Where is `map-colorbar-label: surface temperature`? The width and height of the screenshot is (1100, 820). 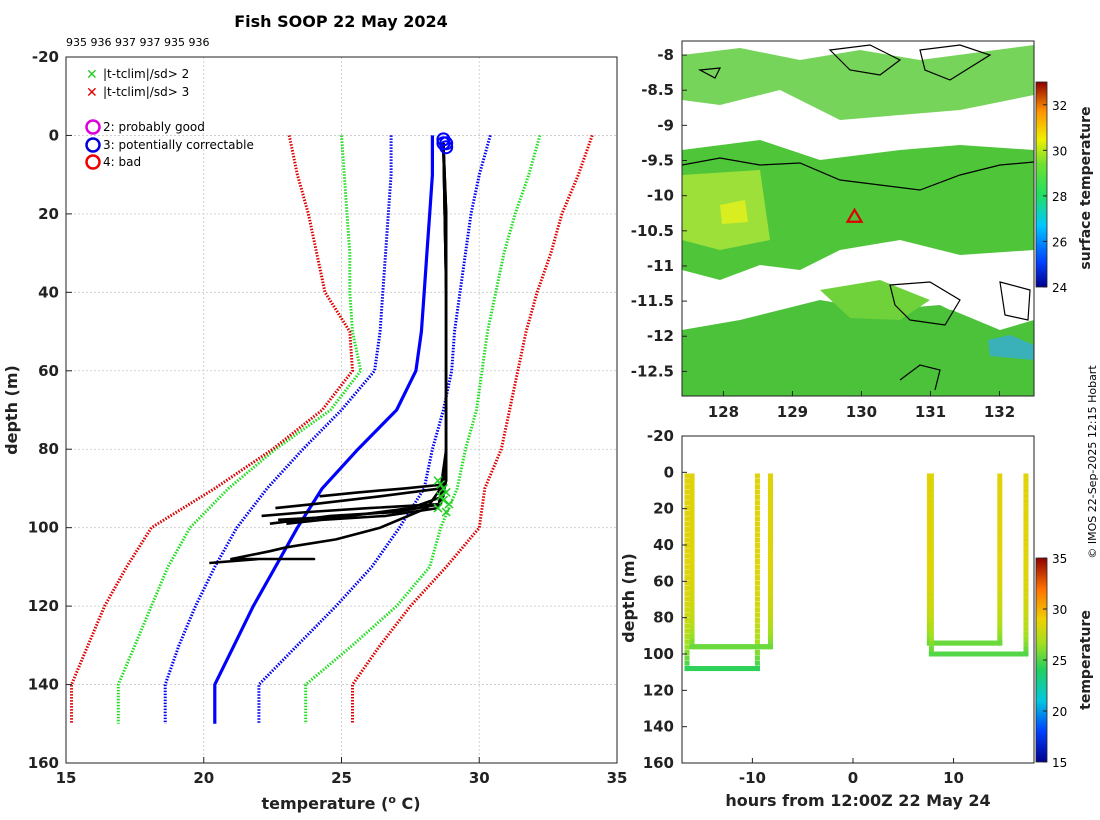
map-colorbar-label: surface temperature is located at coordinates (1086, 187).